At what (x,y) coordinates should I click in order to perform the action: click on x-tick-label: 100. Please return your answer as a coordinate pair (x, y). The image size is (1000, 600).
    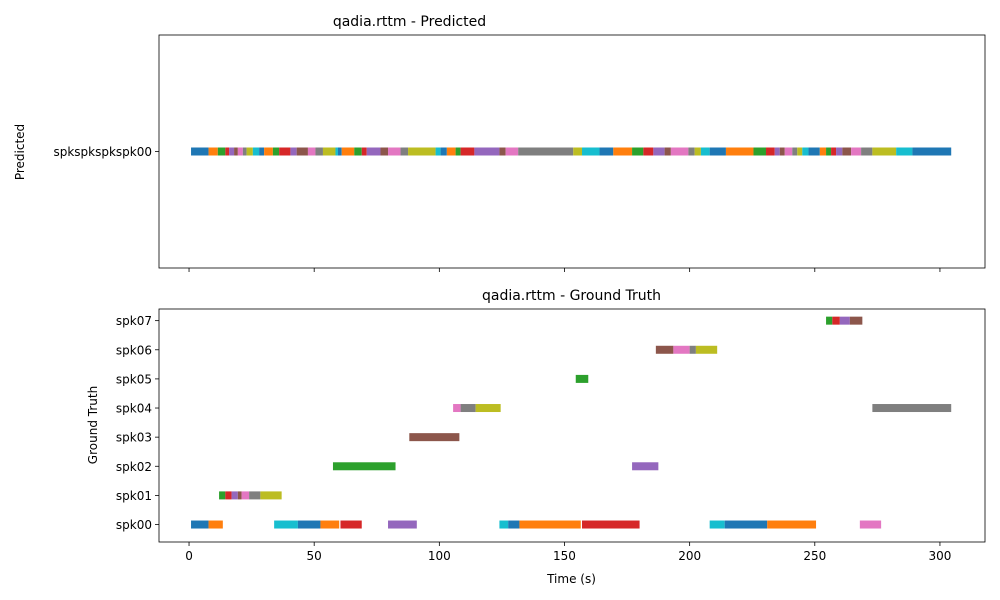
    Looking at the image, I should click on (439, 556).